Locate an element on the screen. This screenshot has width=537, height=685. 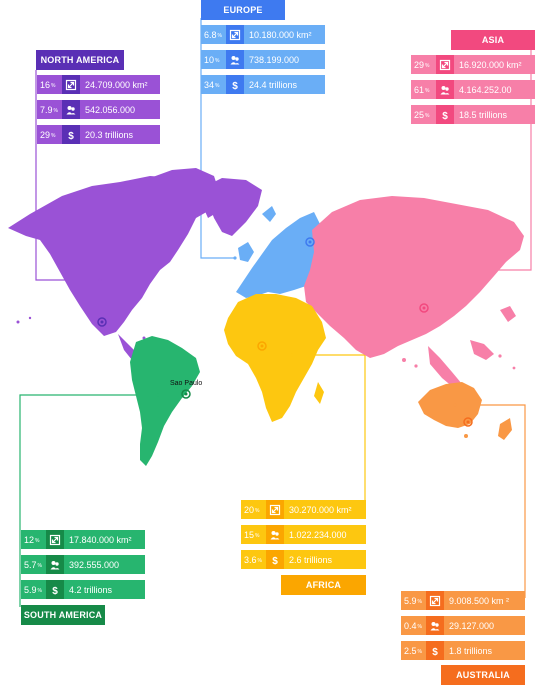
africa-gdp-row: 3.6% $ 2.6 trillions is located at coordinates (303, 559).